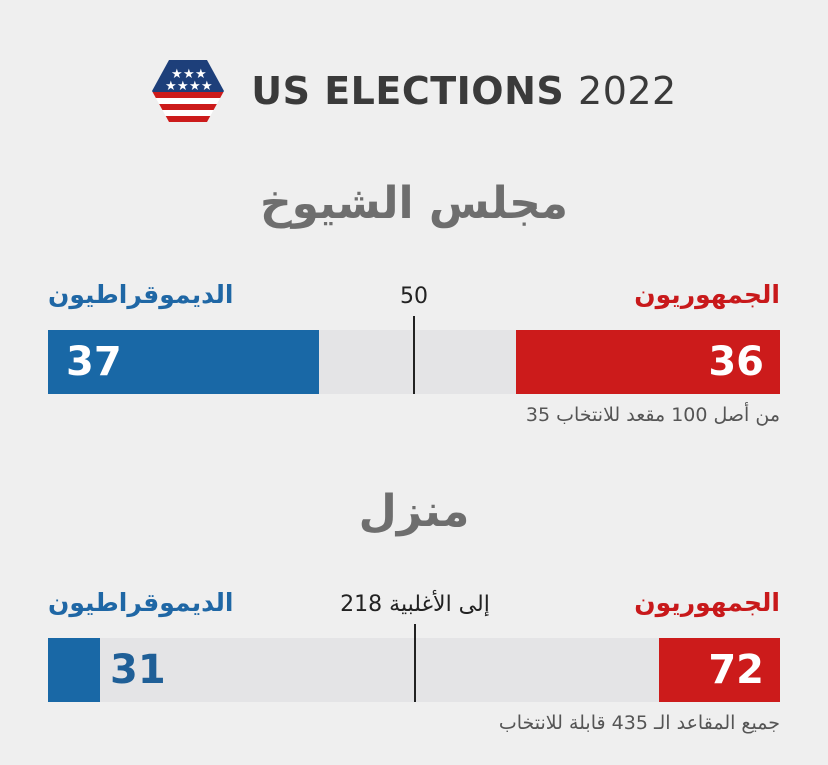 The height and width of the screenshot is (765, 828). What do you see at coordinates (415, 604) in the screenshot?
I see `threshold-label: إلى الأغلبية 218` at bounding box center [415, 604].